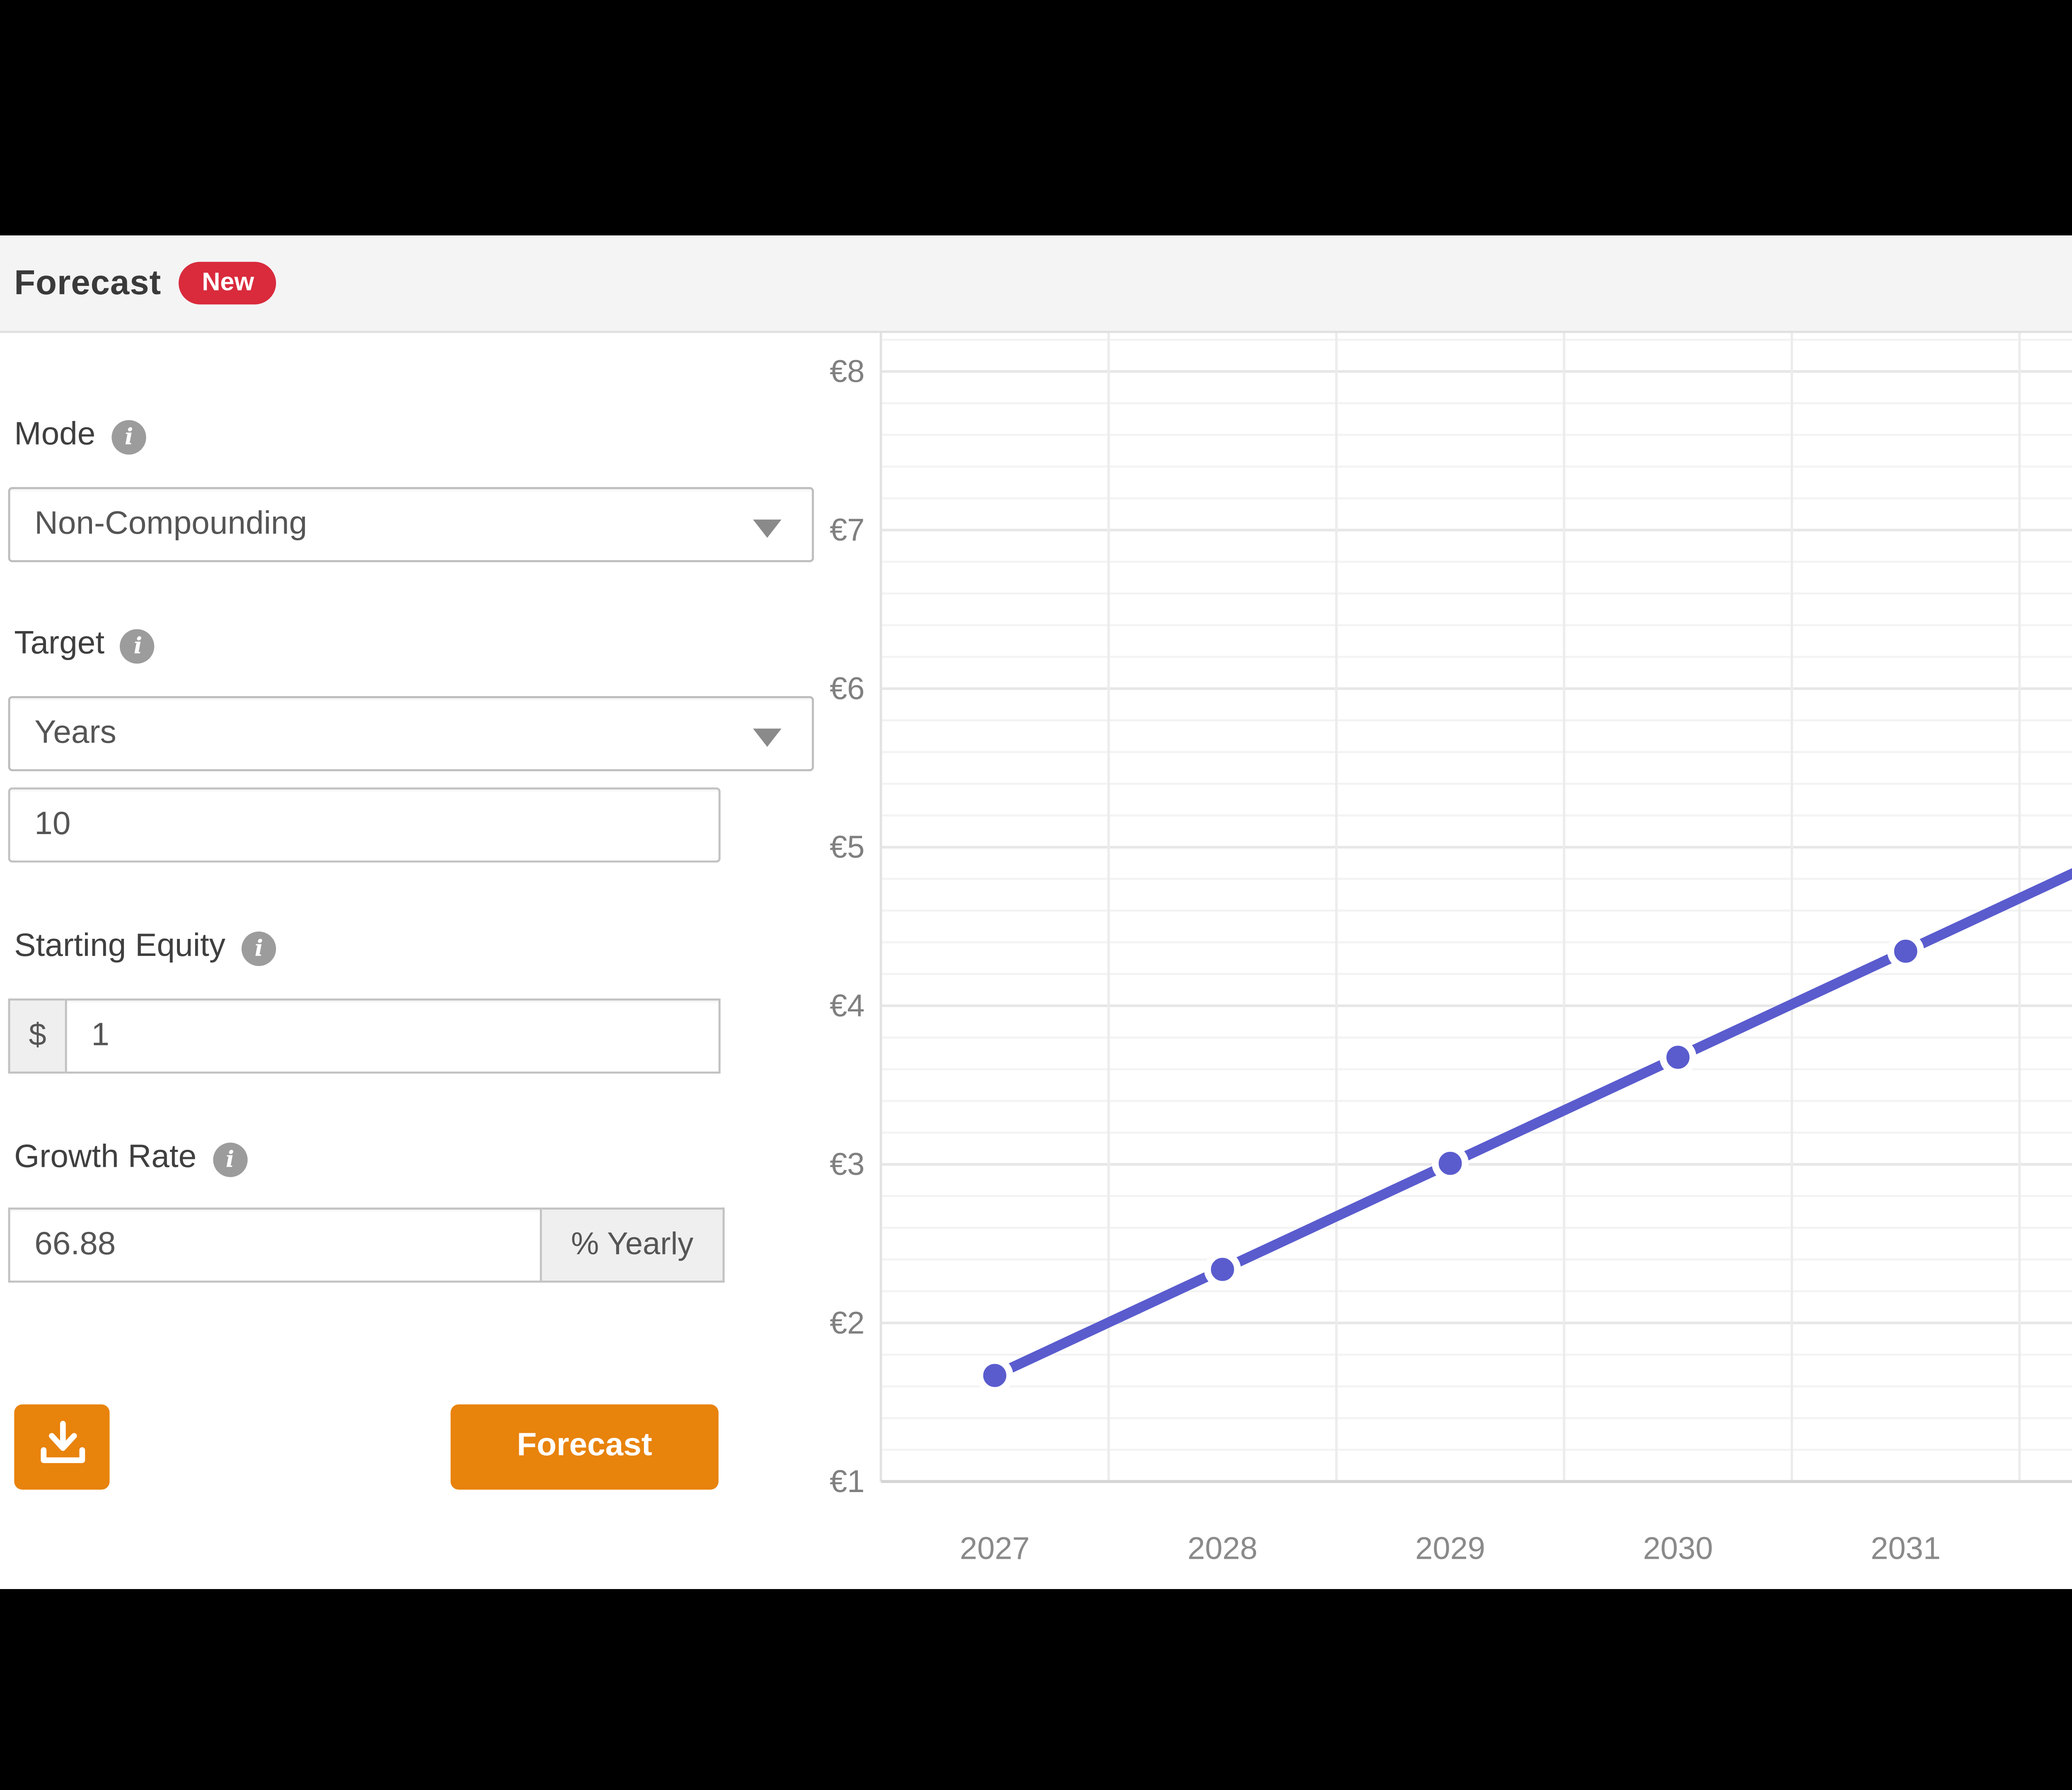 Image resolution: width=2072 pixels, height=1790 pixels. What do you see at coordinates (847, 1005) in the screenshot?
I see `y-axis-label-4: €4` at bounding box center [847, 1005].